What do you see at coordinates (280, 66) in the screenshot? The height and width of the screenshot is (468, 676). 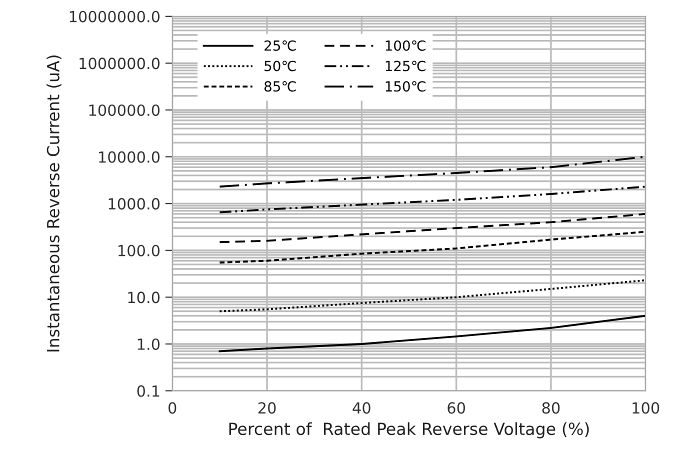 I see `legend-label: 50℃` at bounding box center [280, 66].